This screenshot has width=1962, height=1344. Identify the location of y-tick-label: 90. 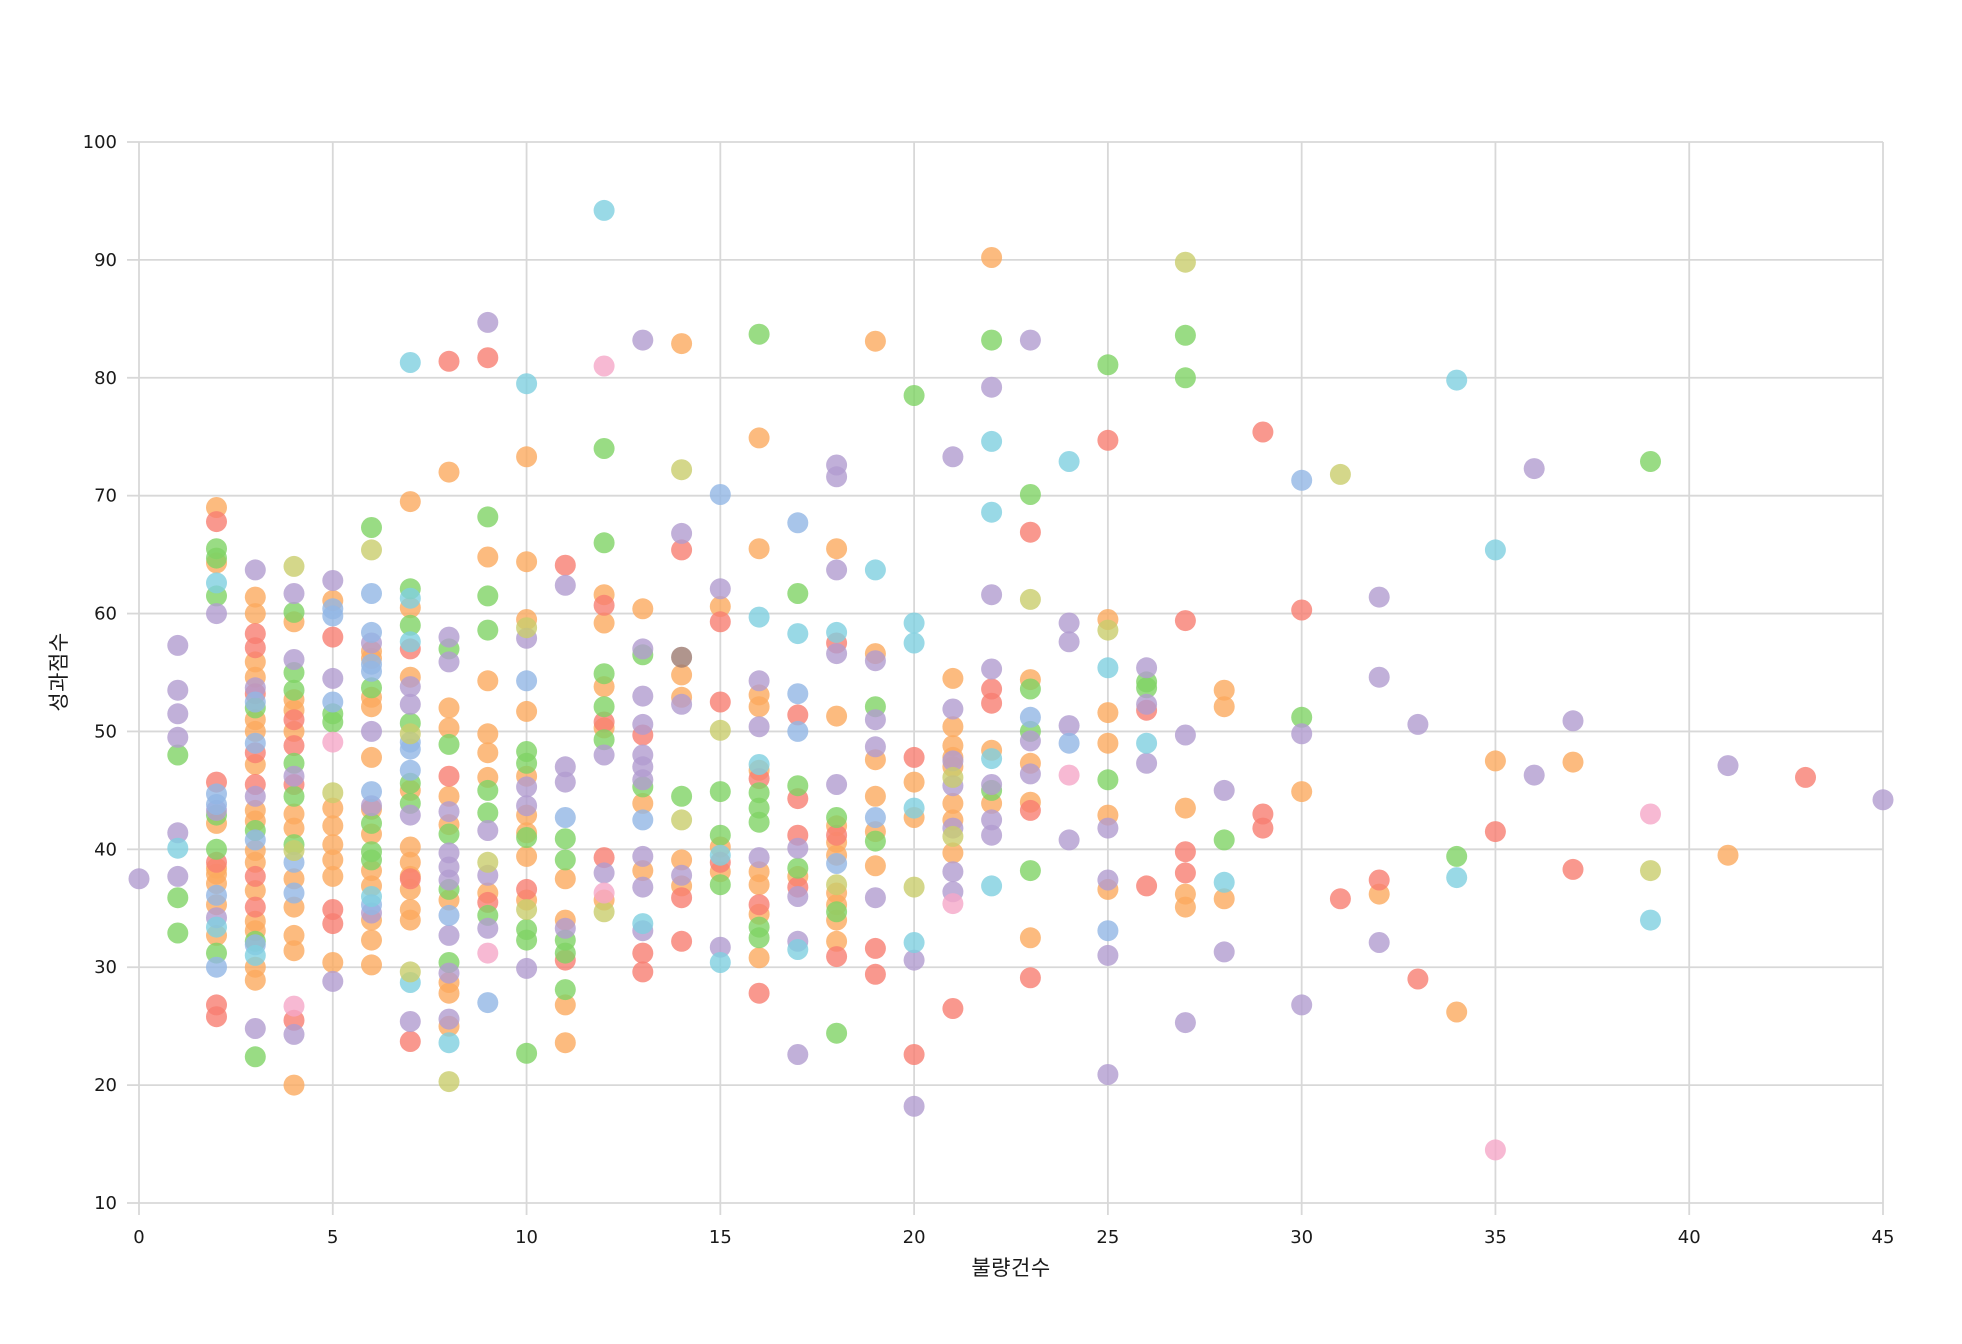
(105, 260).